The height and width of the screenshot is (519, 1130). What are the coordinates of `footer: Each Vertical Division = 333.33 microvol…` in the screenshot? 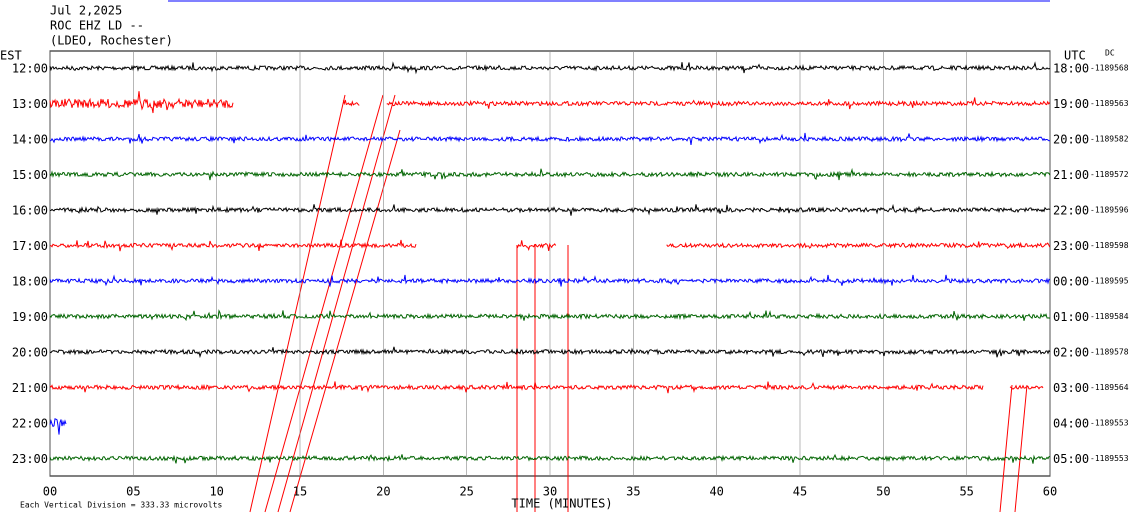 It's located at (121, 505).